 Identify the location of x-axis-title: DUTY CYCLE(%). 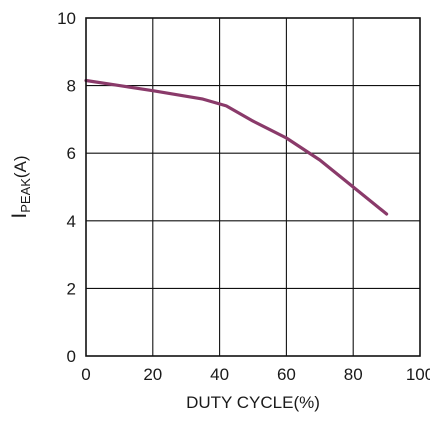
(253, 402).